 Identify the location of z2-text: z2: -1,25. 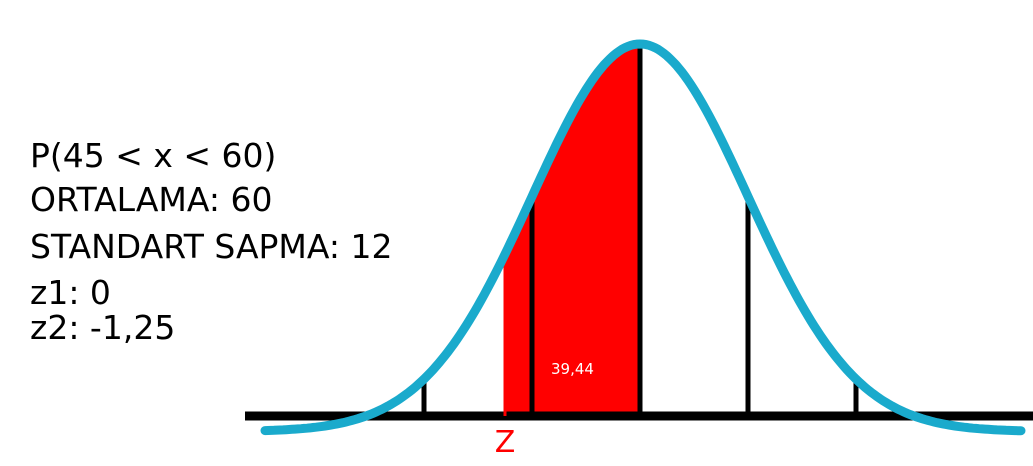
(103, 327).